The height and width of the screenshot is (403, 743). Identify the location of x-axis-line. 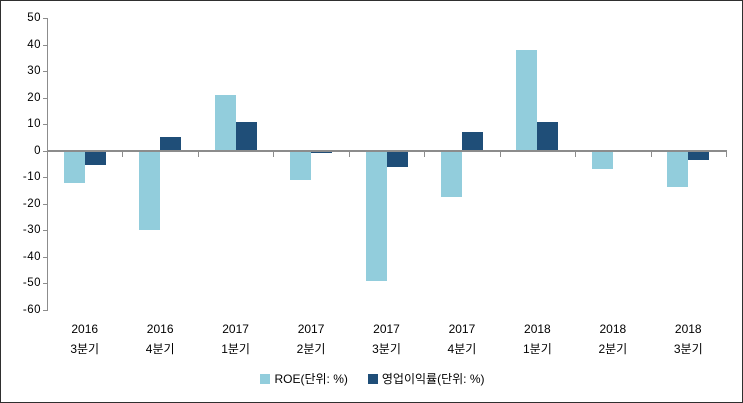
(387, 151).